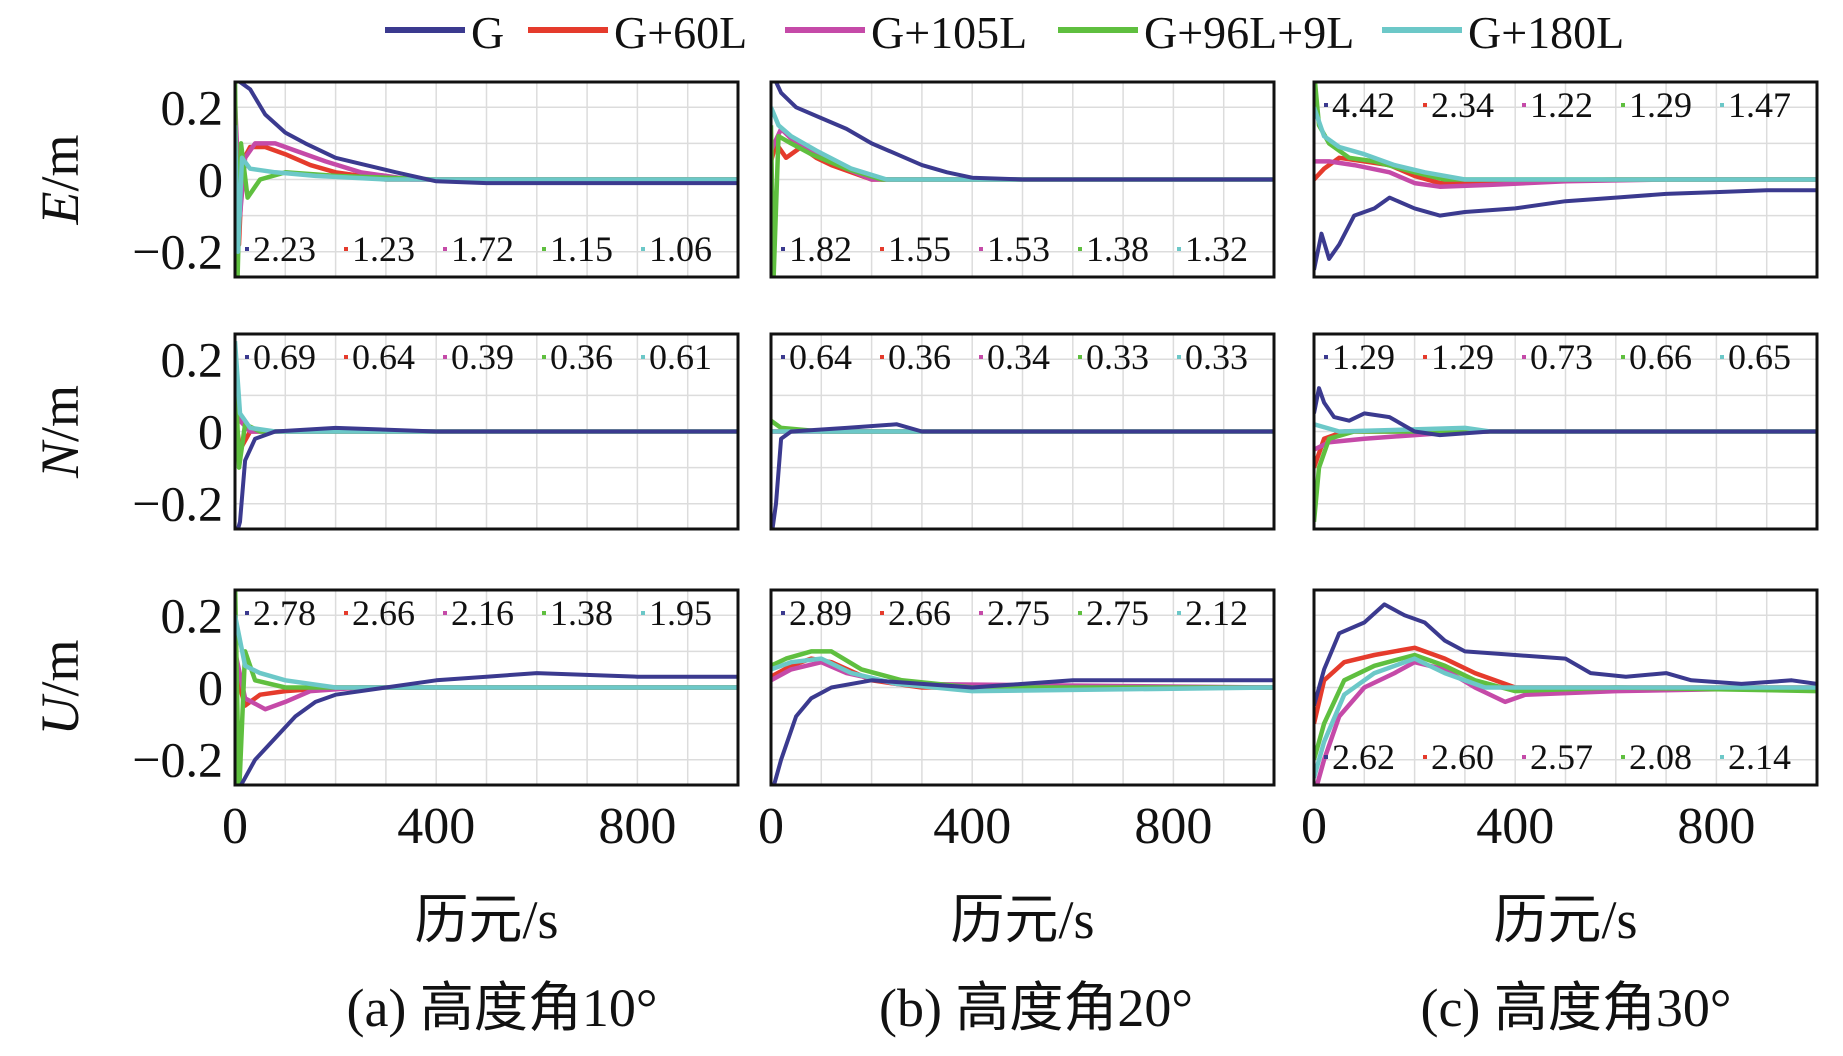 This screenshot has width=1843, height=1056. I want to click on annotation-value: 2.16, so click(482, 613).